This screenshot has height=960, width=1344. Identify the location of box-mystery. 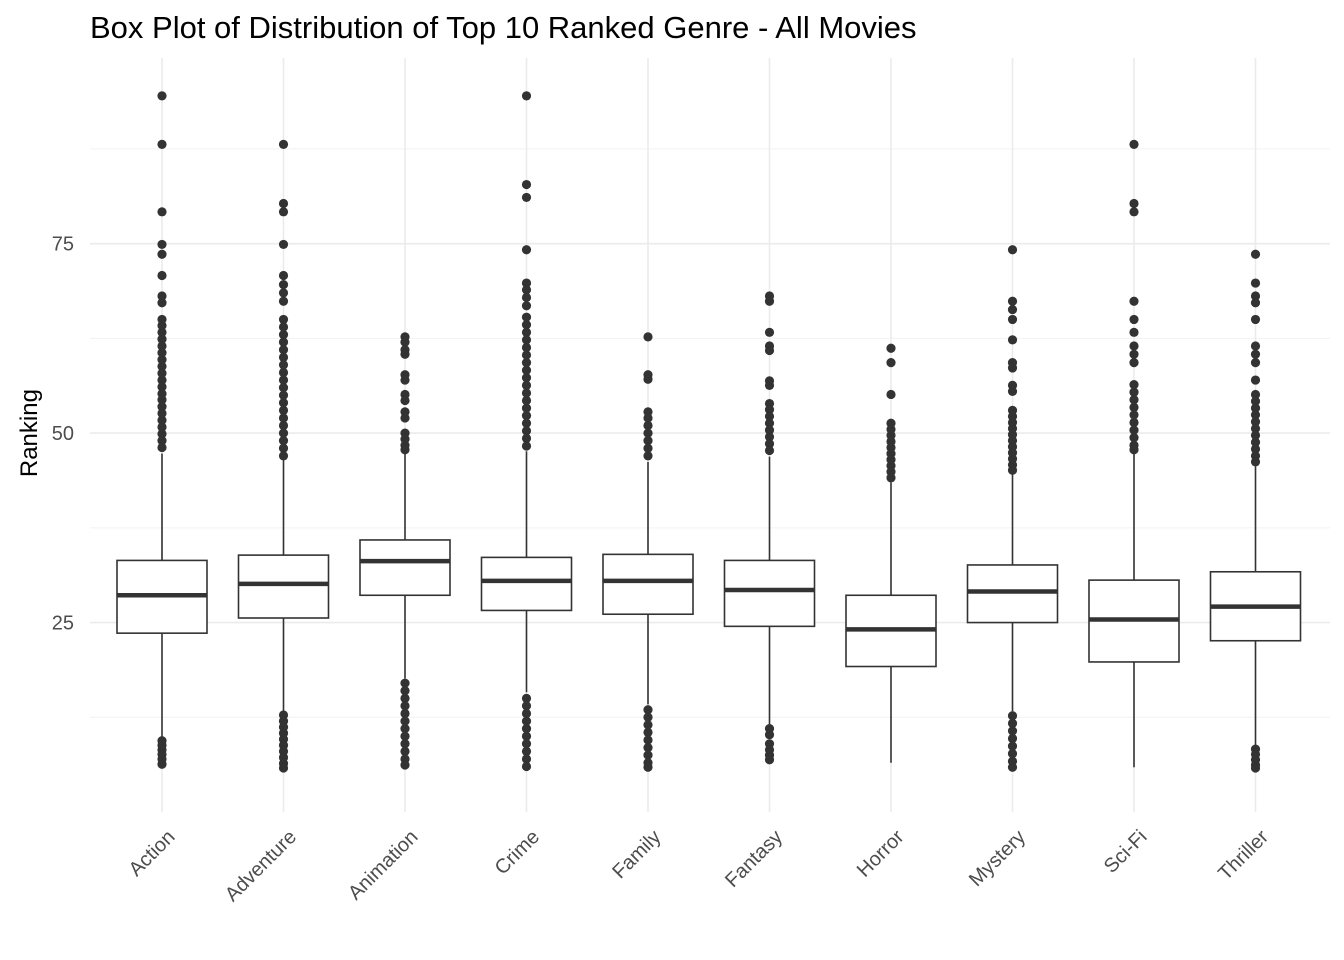
(1012, 508).